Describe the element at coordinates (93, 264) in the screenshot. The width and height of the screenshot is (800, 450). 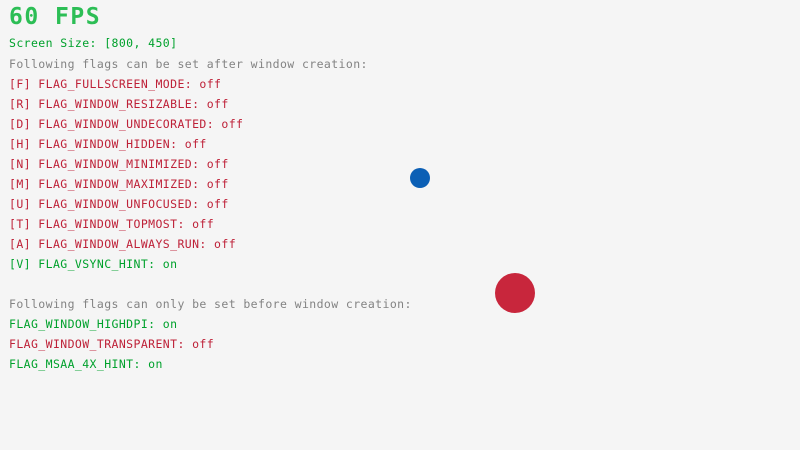
I see `flag-line-flag_vsync_hint: [V] FLAG_VSYNC_HINT: on` at that location.